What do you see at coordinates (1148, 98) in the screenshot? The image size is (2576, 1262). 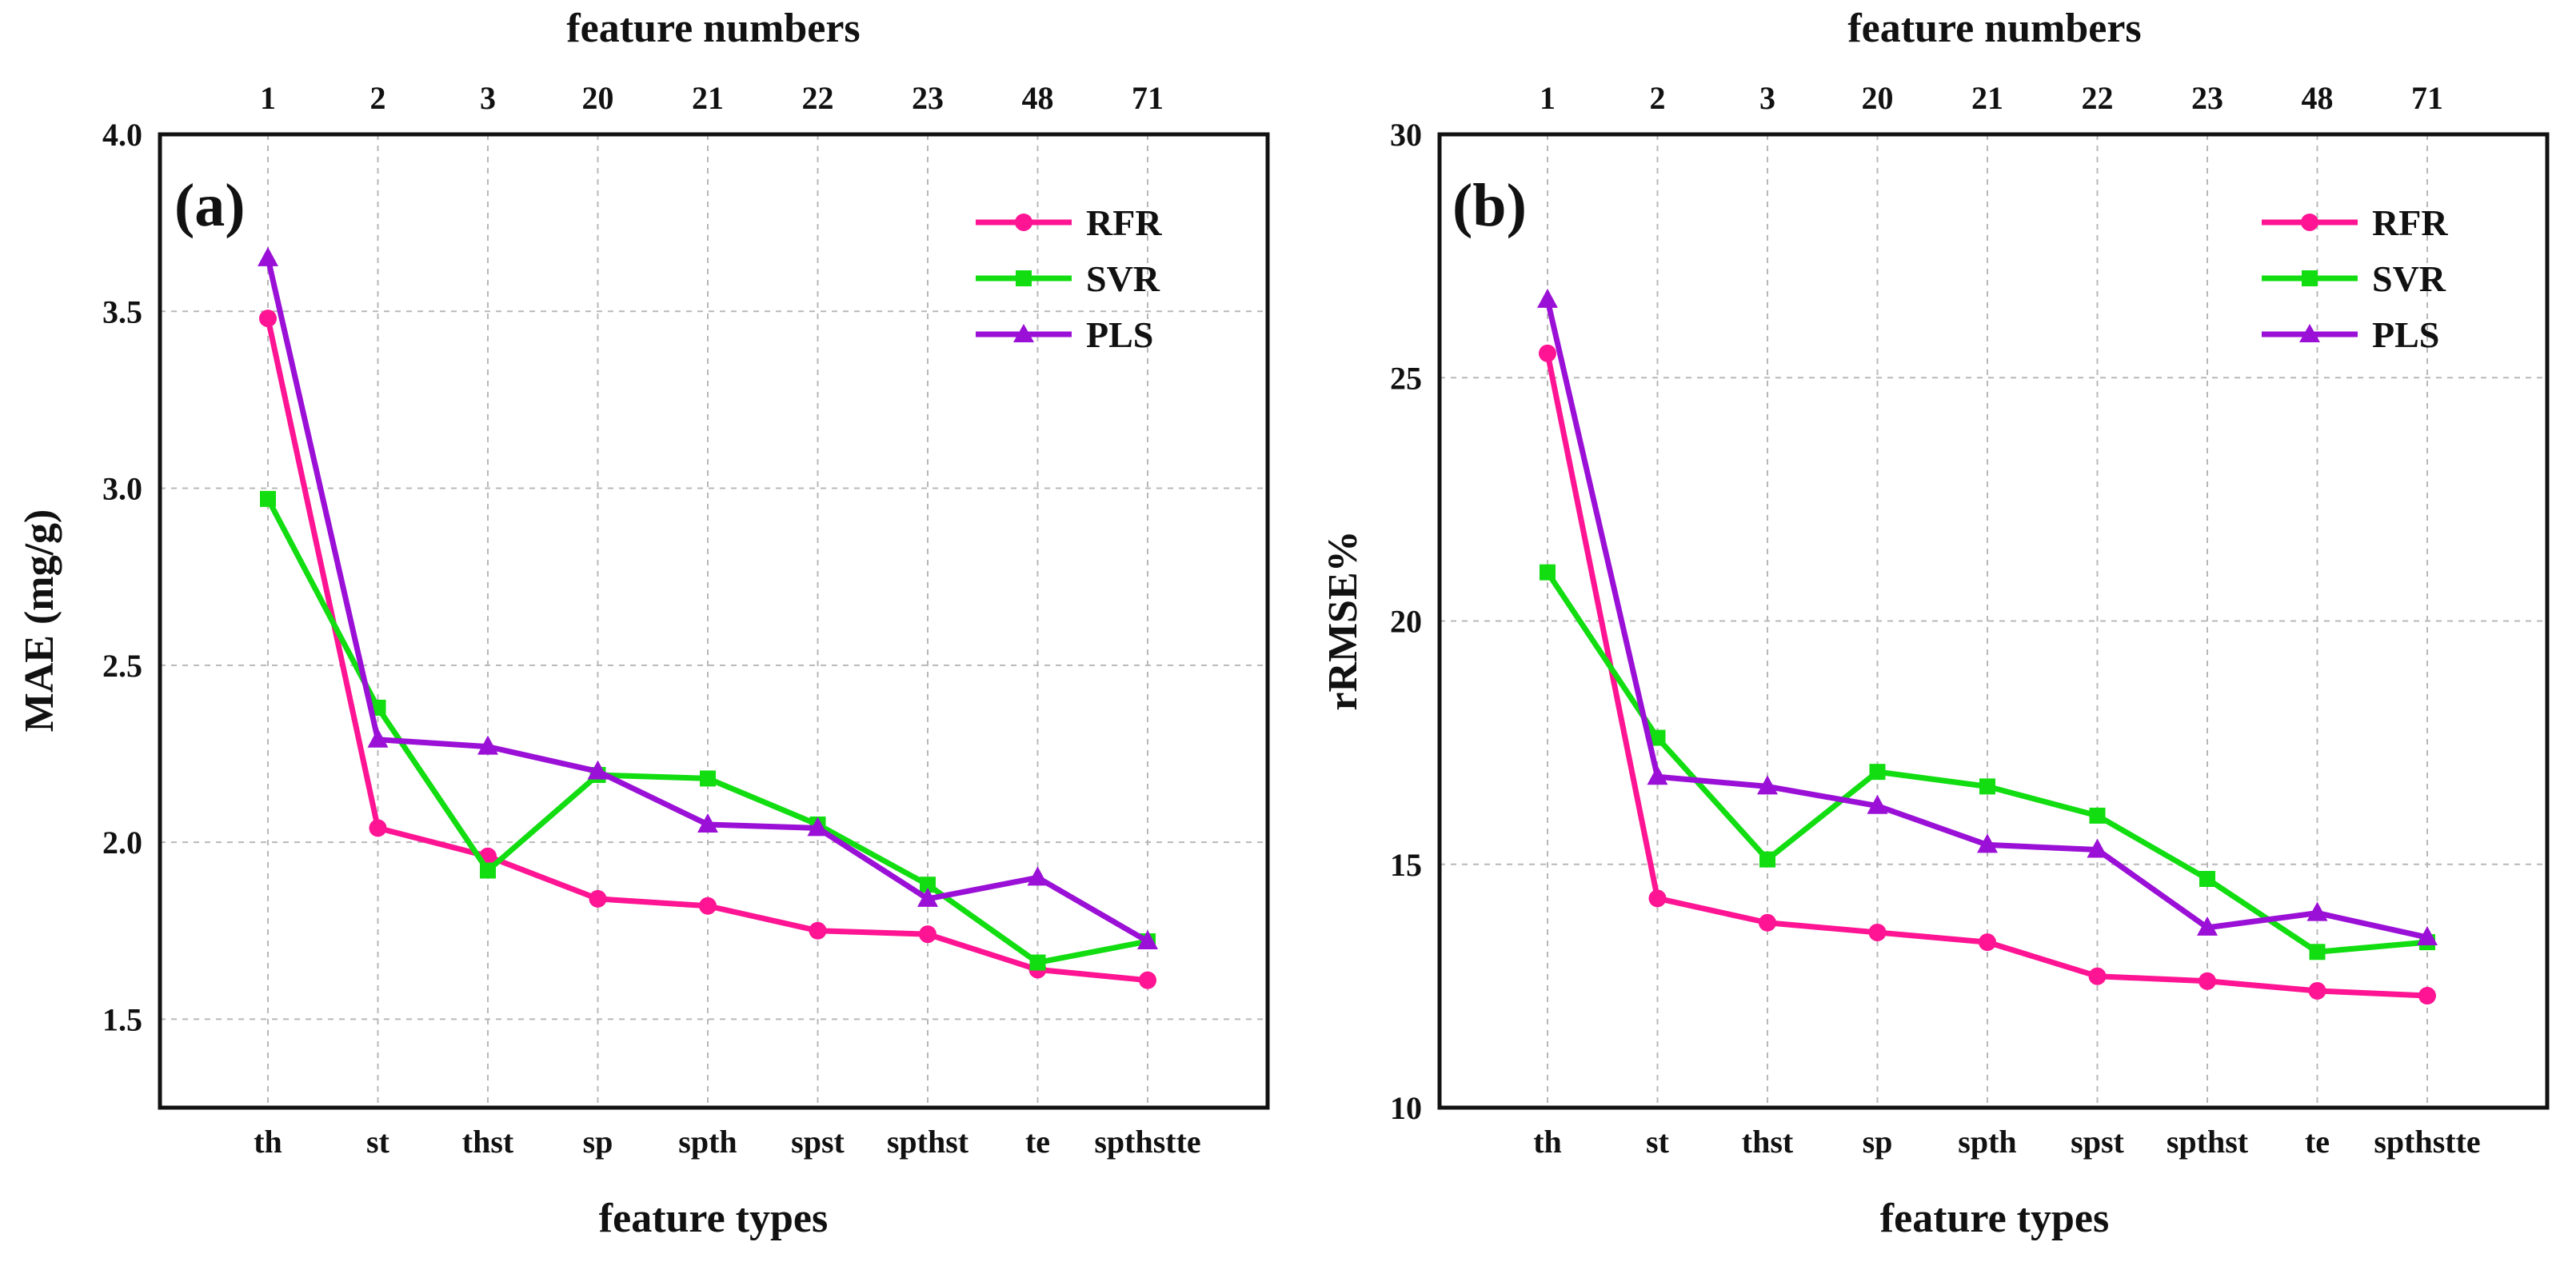 I see `panel-a-top-tick-71: 71` at bounding box center [1148, 98].